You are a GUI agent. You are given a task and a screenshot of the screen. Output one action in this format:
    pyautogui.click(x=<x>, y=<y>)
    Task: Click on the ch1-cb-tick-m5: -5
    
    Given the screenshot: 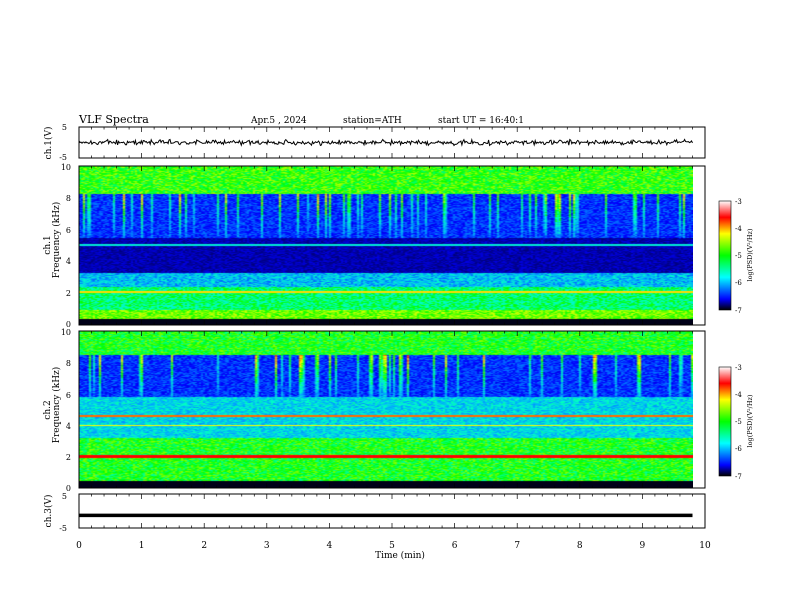 What is the action you would take?
    pyautogui.click(x=738, y=256)
    